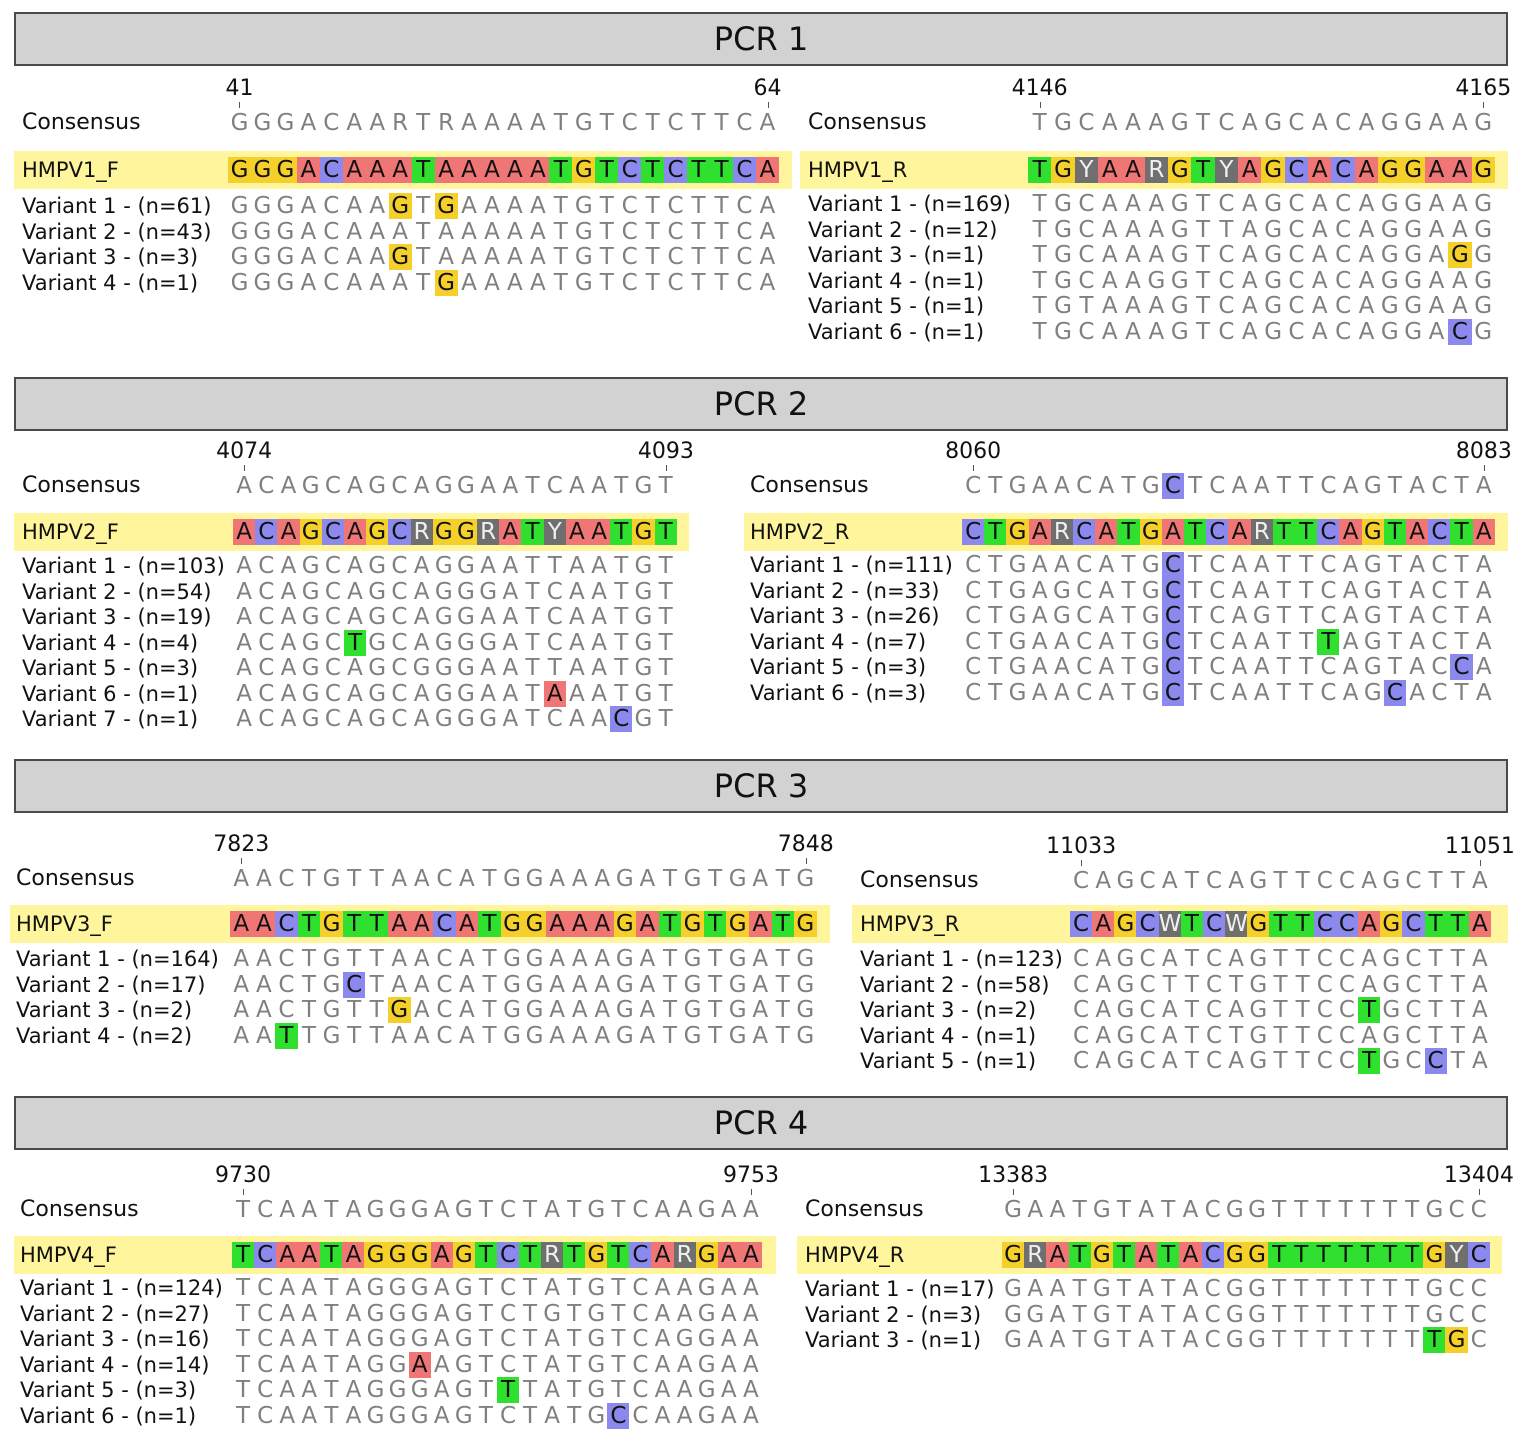 The image size is (1523, 1433). I want to click on variant-label: Variant 4 - (n=2), so click(104, 1035).